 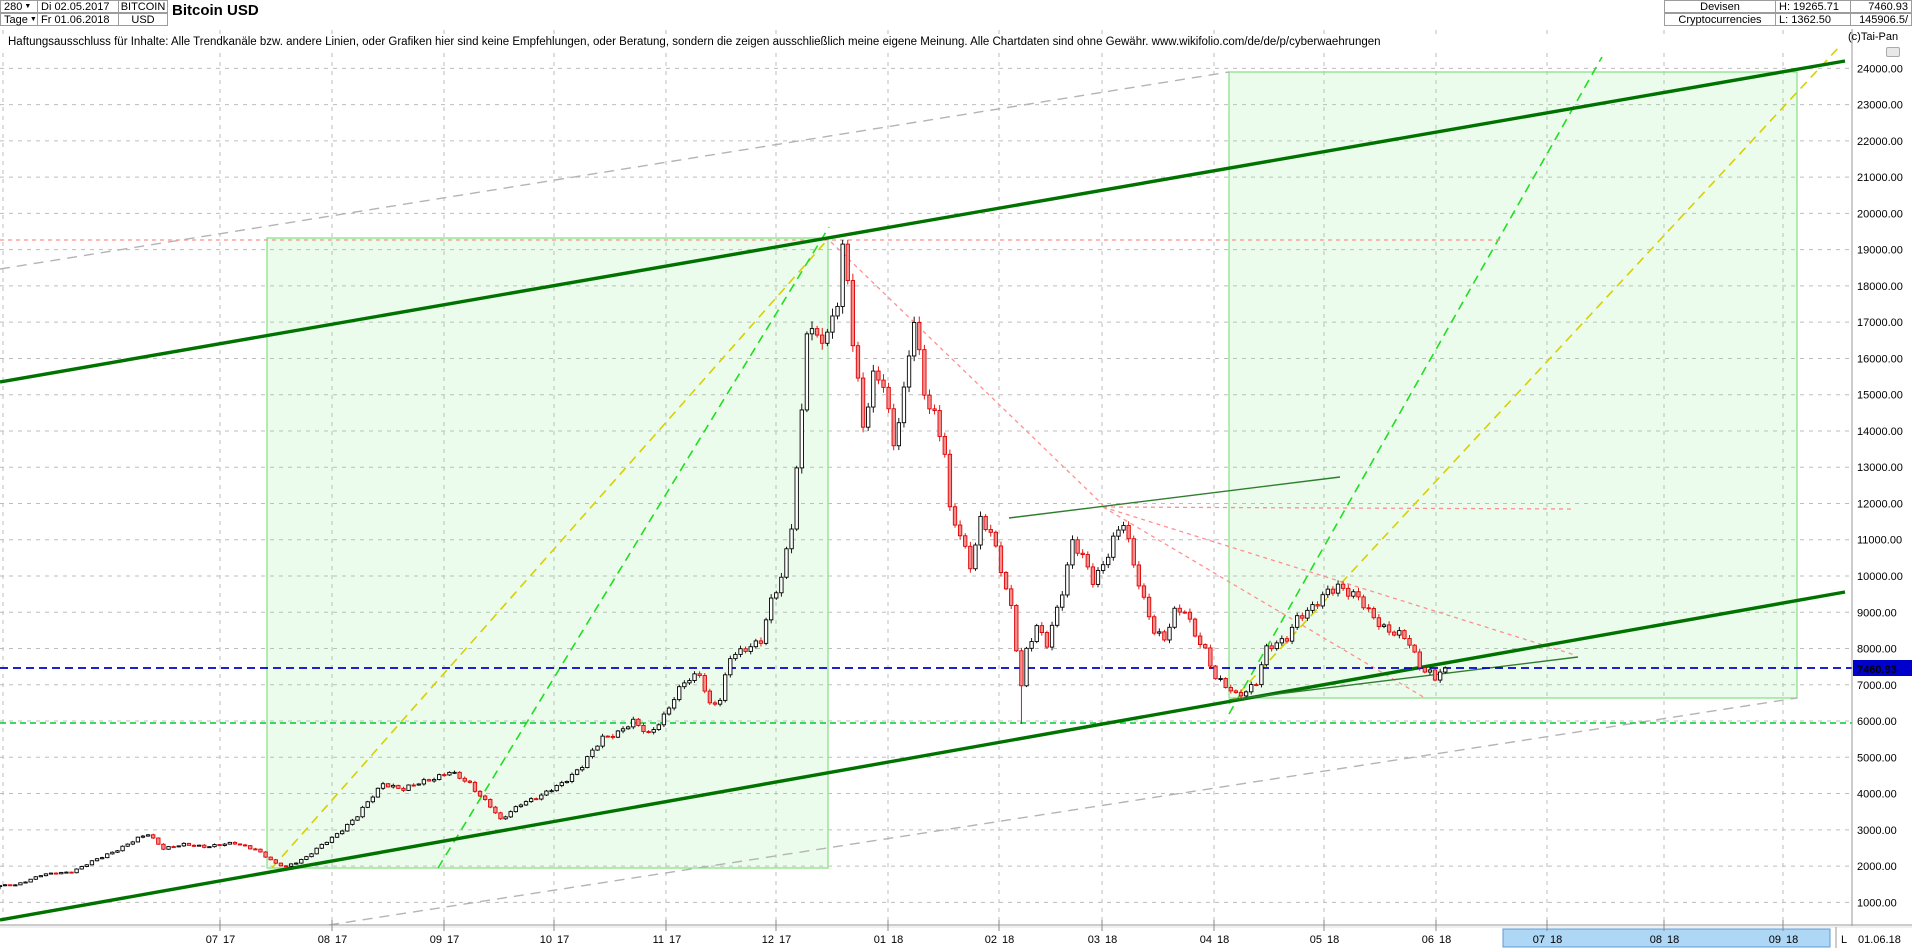 What do you see at coordinates (991, 940) in the screenshot?
I see `x-axis-label-month: 02` at bounding box center [991, 940].